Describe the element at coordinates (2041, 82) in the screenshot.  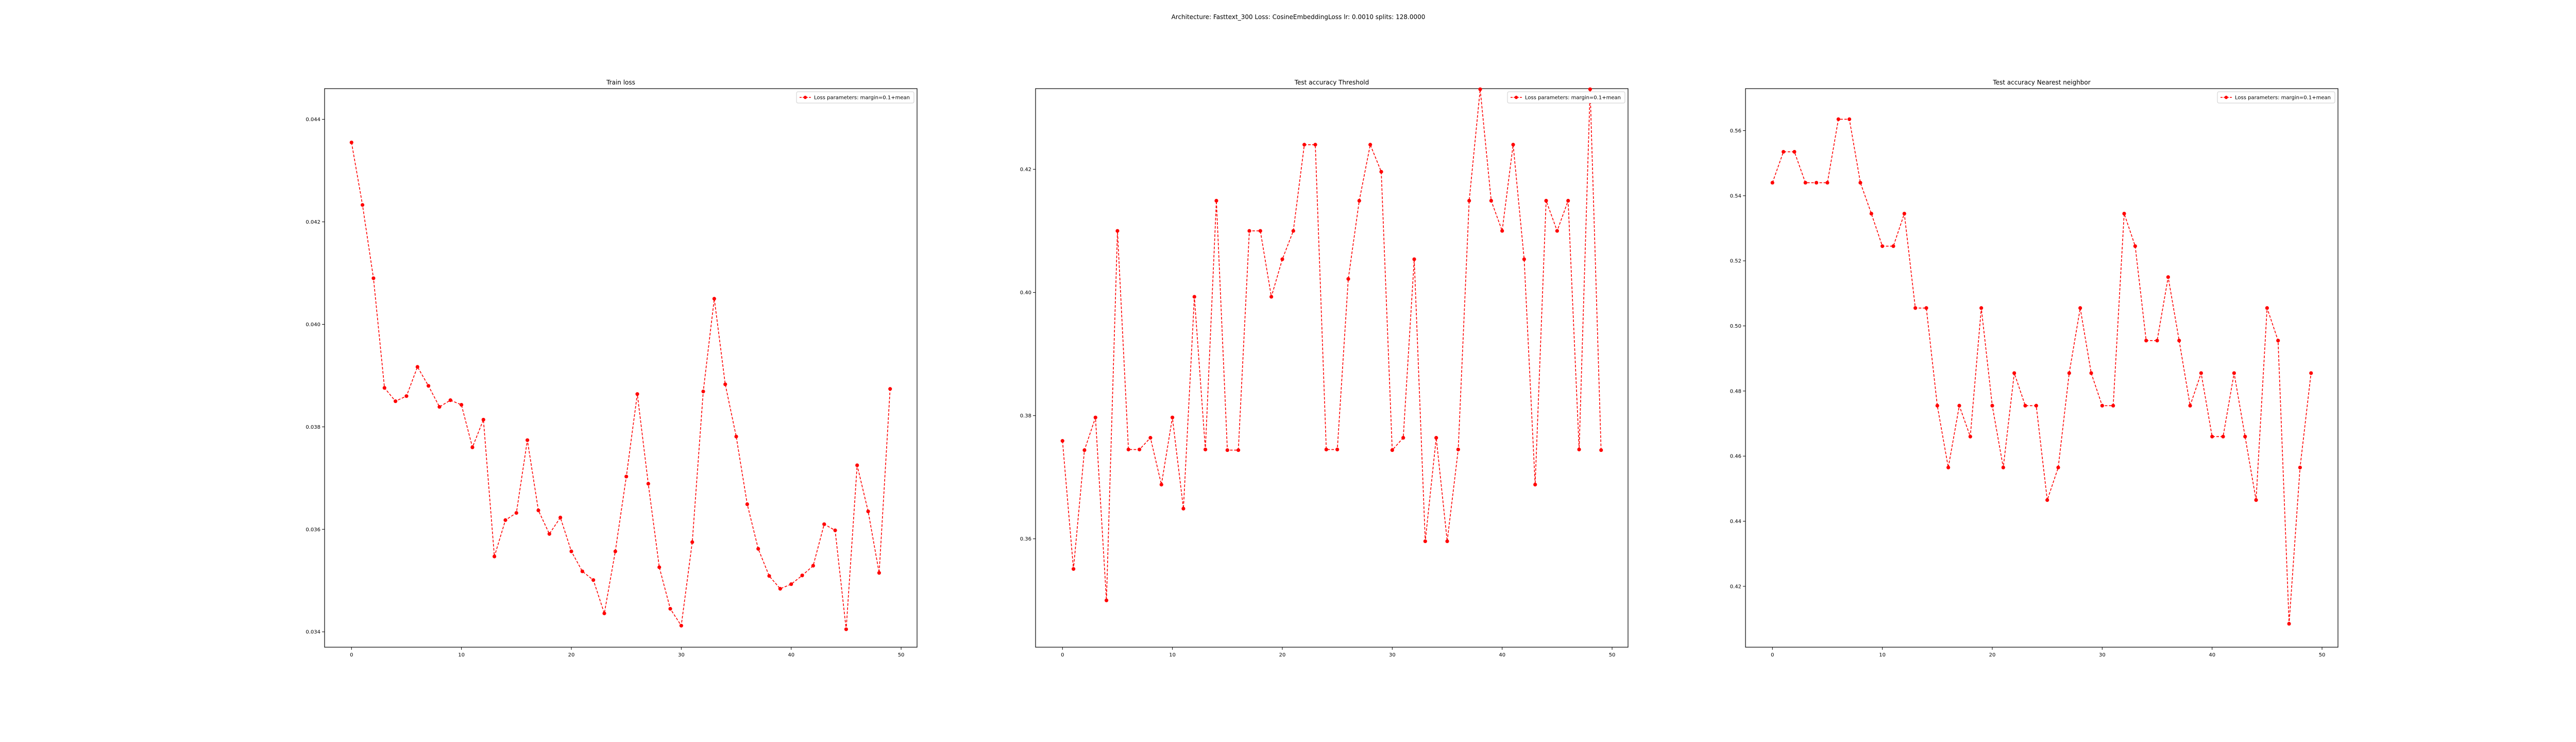
I see `chart-title: Test accuracy Nearest neighbor` at that location.